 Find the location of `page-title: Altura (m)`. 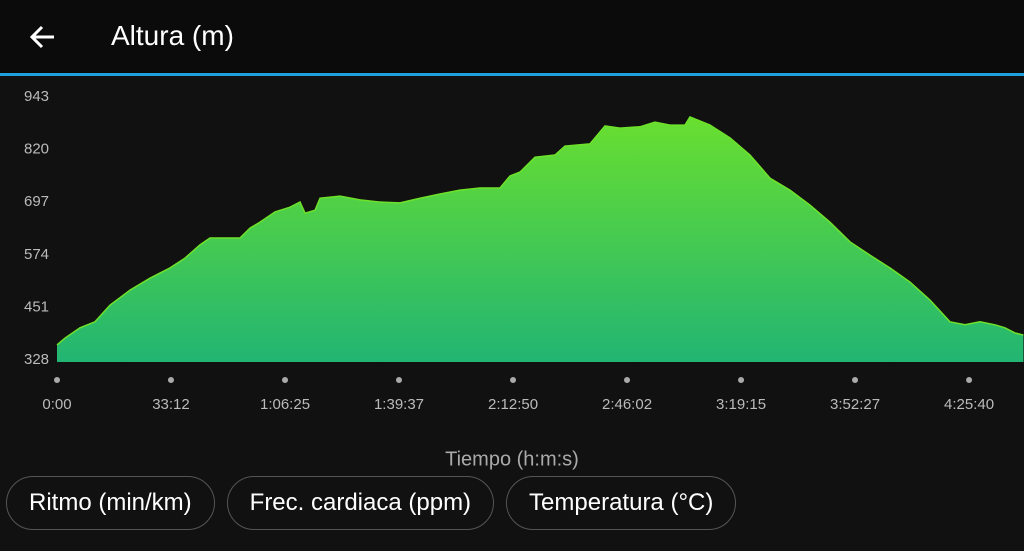

page-title: Altura (m) is located at coordinates (172, 35).